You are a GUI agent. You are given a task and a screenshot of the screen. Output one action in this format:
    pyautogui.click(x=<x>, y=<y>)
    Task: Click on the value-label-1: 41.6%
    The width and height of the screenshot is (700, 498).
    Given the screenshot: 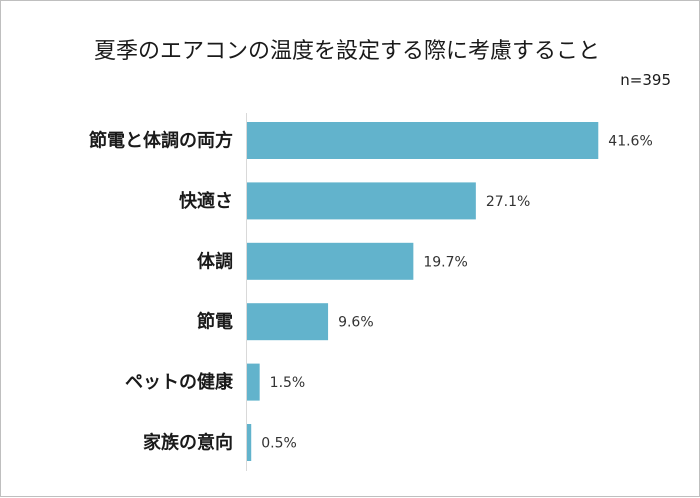 What is the action you would take?
    pyautogui.click(x=630, y=142)
    